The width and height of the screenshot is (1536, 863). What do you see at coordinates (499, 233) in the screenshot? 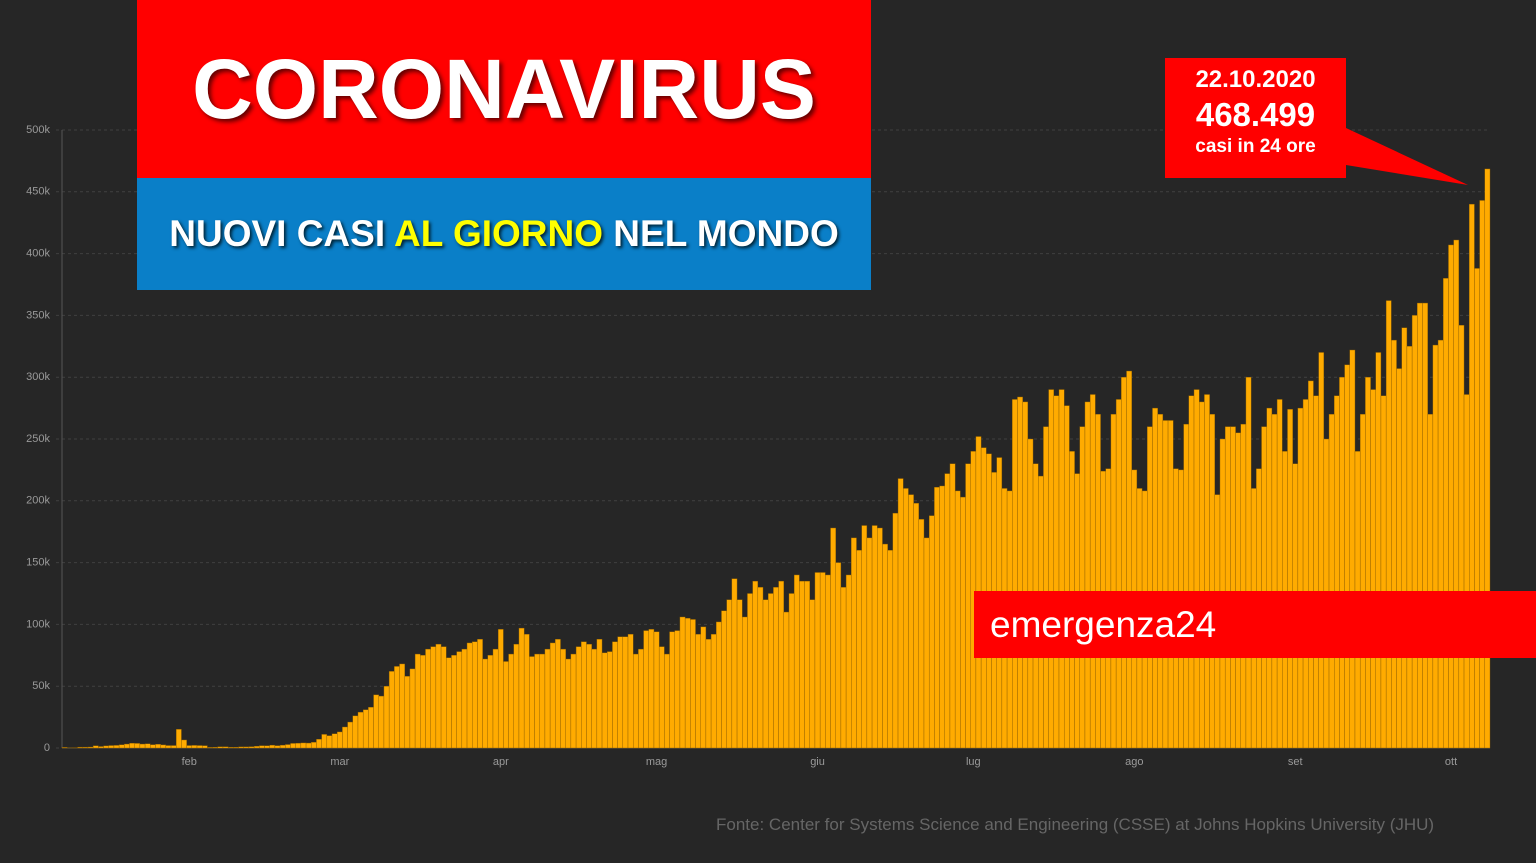
I see `subtitle-highlight: AL GIORNO` at bounding box center [499, 233].